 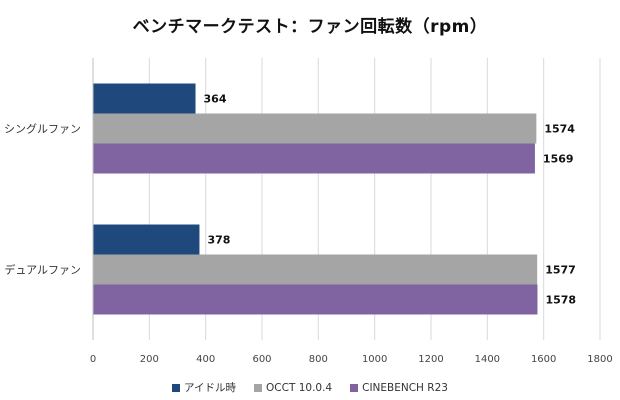 I want to click on legend-item-cinebench: CINEBENCH R23, so click(x=399, y=388).